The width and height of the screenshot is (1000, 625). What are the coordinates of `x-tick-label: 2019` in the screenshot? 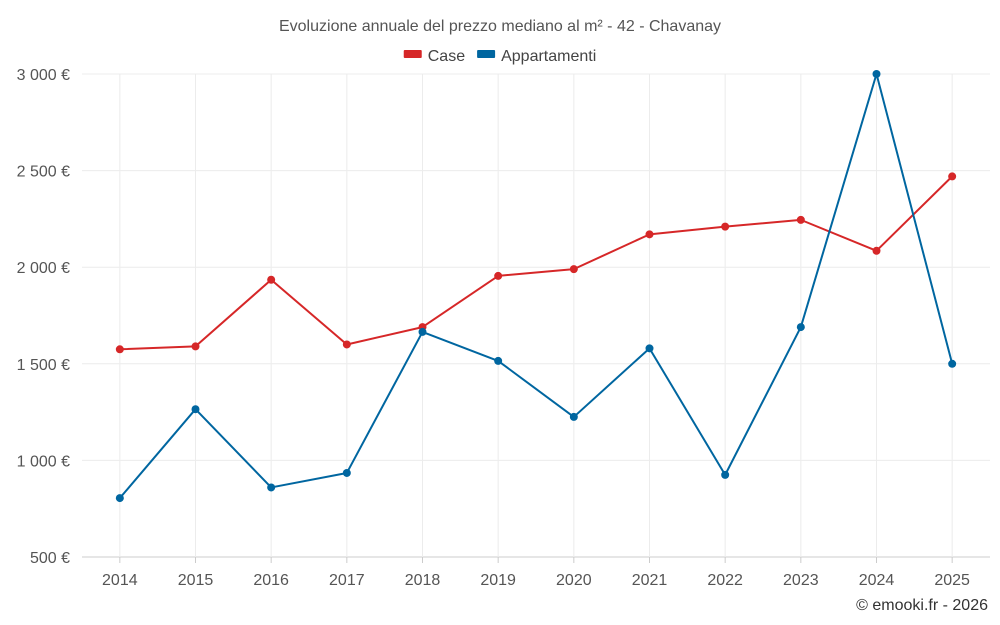 It's located at (498, 580).